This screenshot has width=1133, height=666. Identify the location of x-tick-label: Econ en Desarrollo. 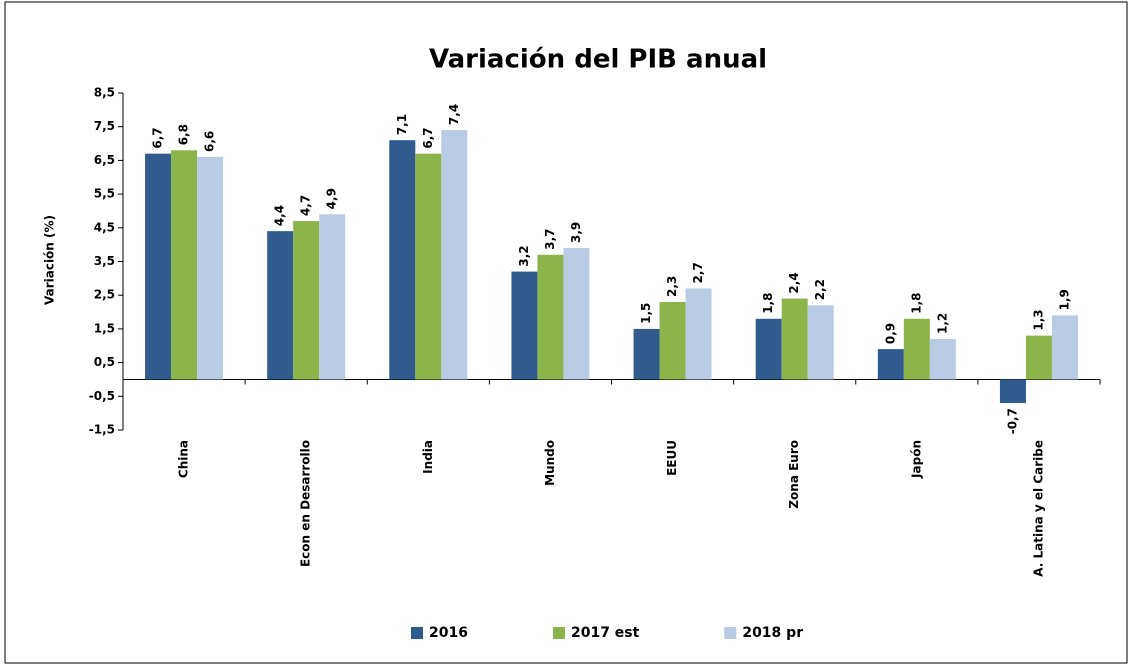
(306, 503).